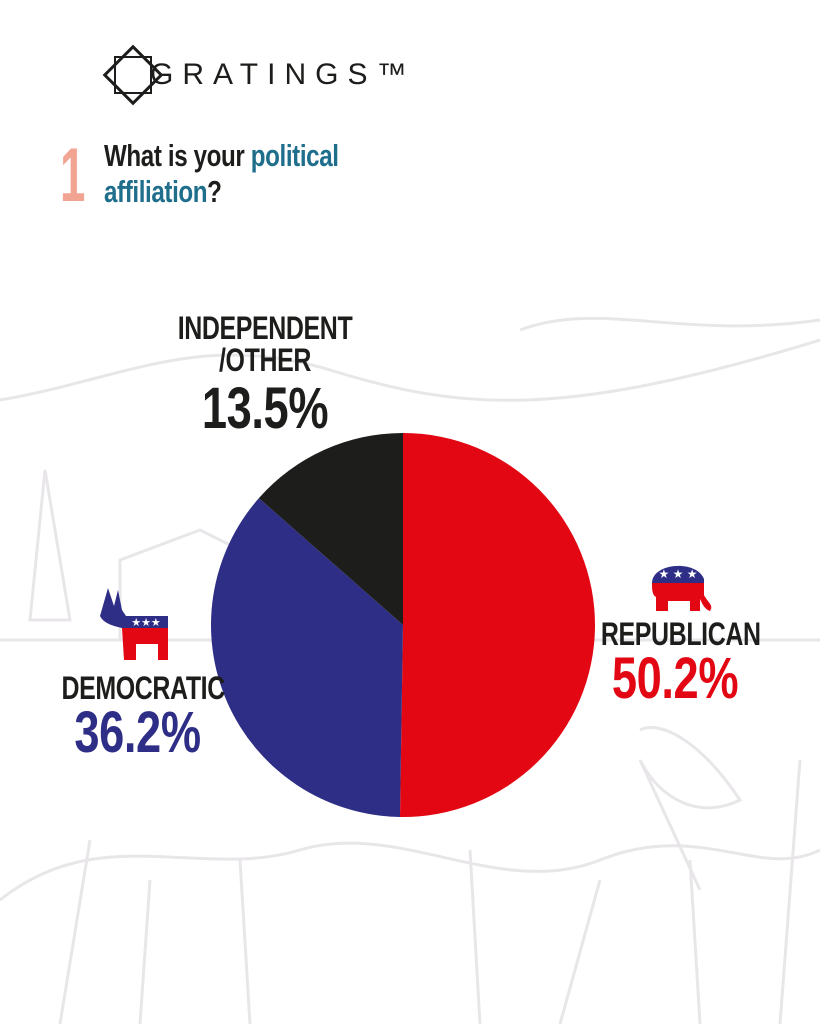 This screenshot has width=820, height=1024. Describe the element at coordinates (137, 732) in the screenshot. I see `value-label: 36.2%` at that location.